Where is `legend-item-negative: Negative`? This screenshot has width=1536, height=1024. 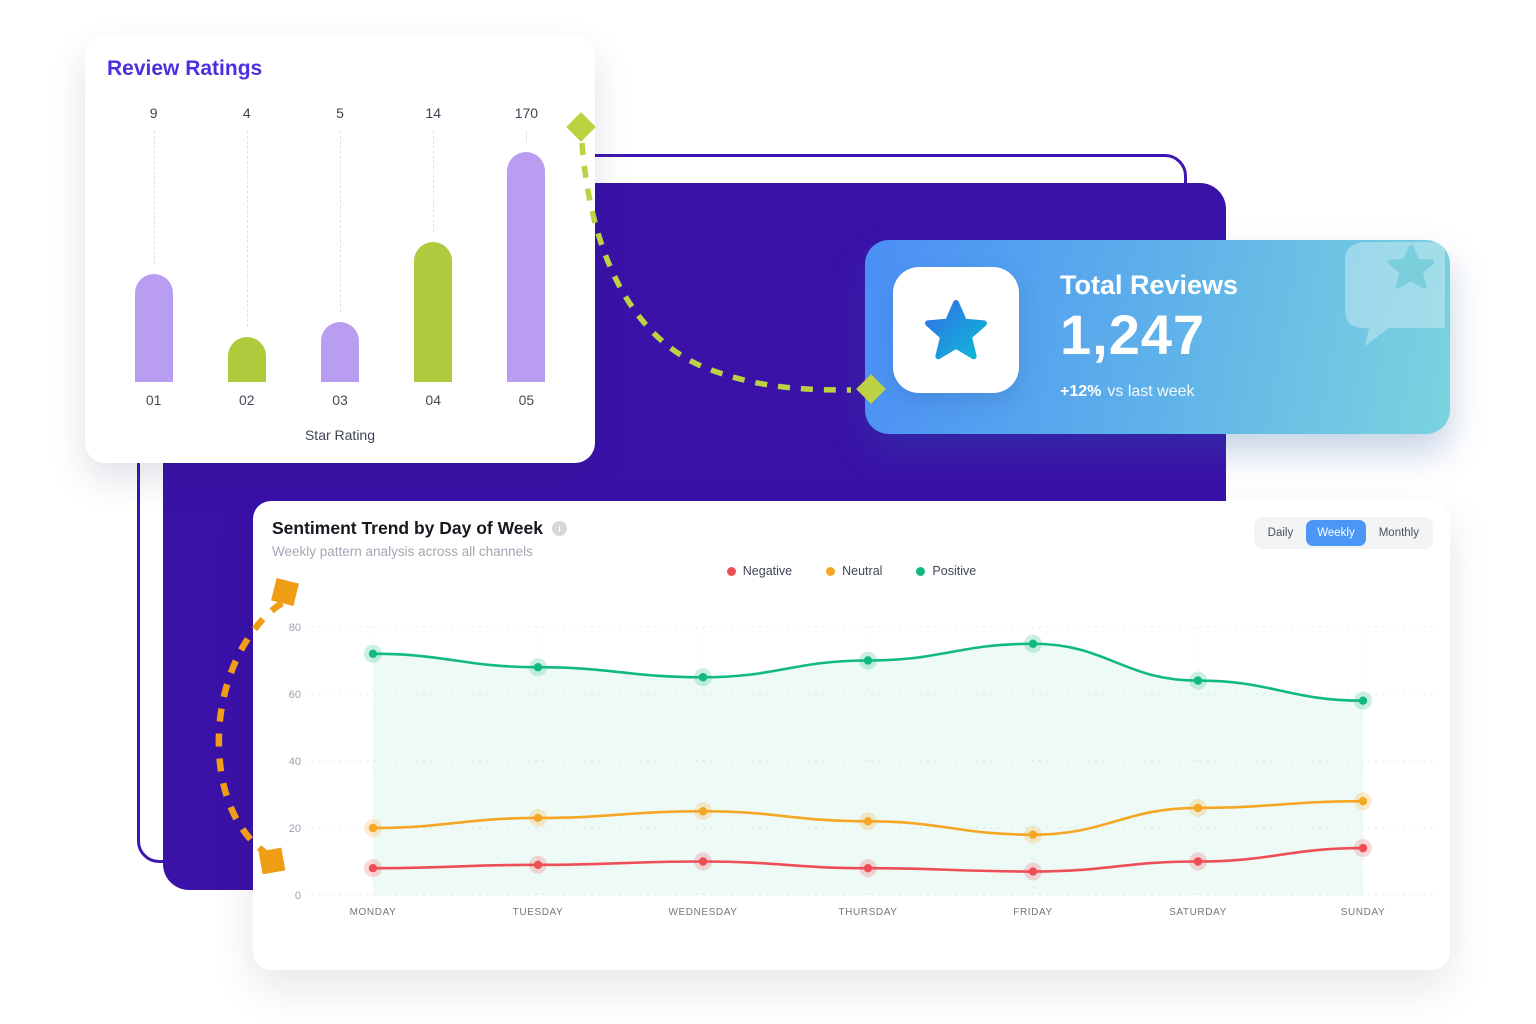
legend-item-negative: Negative is located at coordinates (759, 571).